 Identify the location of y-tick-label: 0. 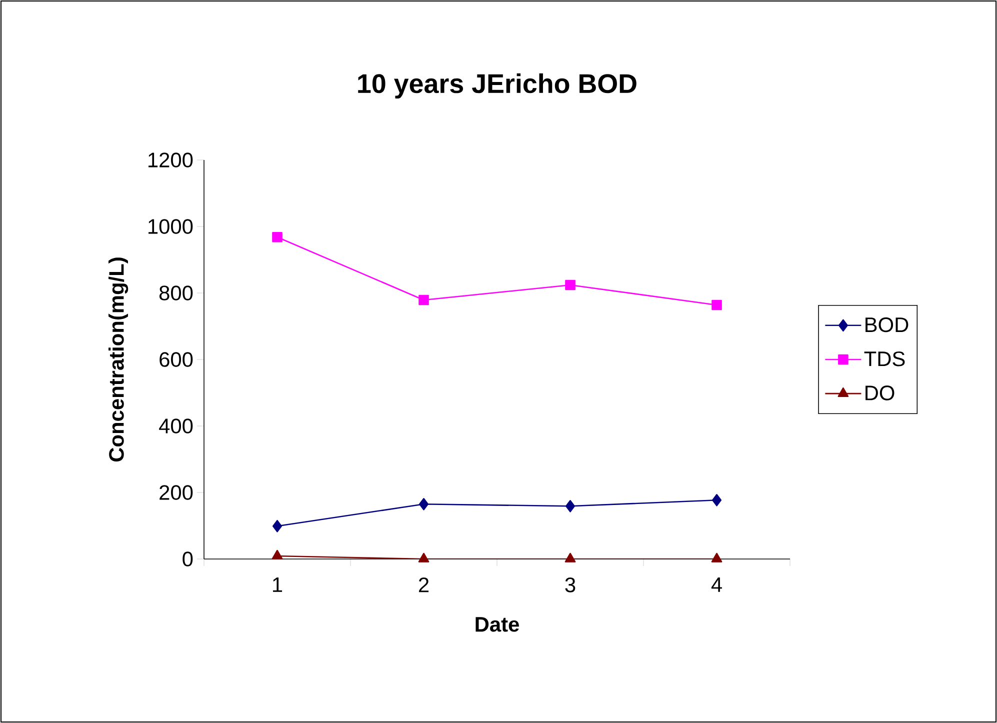
(187, 559).